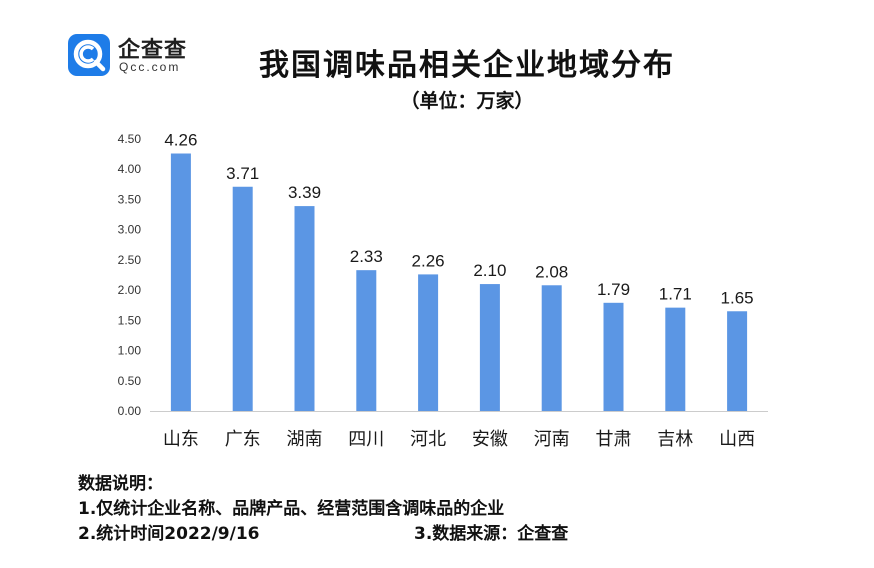 The image size is (874, 568). Describe the element at coordinates (551, 271) in the screenshot. I see `bar-value-label: 2.08` at that location.